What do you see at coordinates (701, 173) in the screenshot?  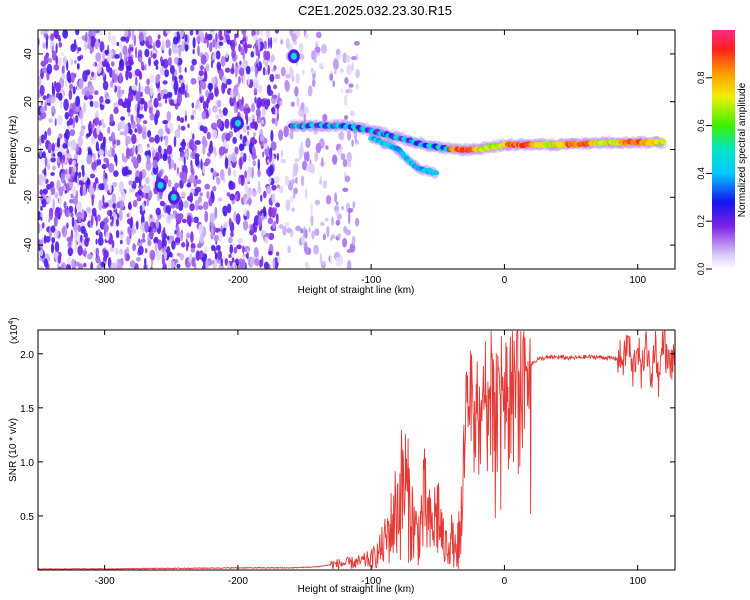 I see `colorbar-tick-label: 0.4` at bounding box center [701, 173].